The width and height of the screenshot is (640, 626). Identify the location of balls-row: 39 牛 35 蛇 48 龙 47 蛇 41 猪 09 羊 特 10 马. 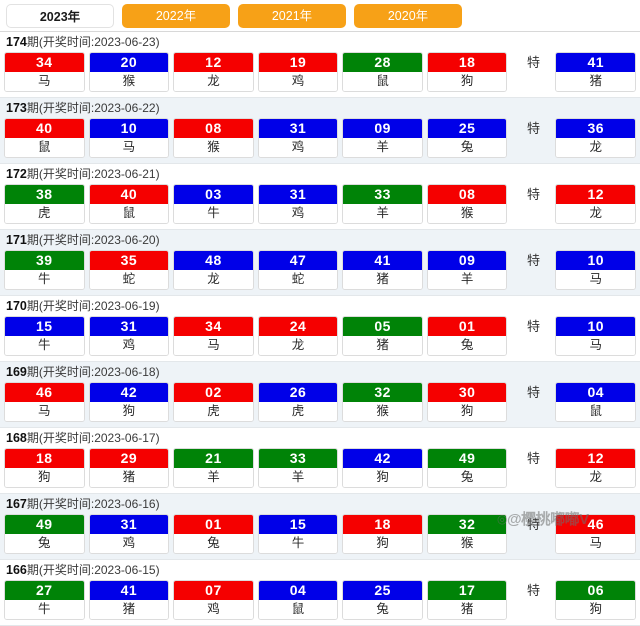
(320, 272).